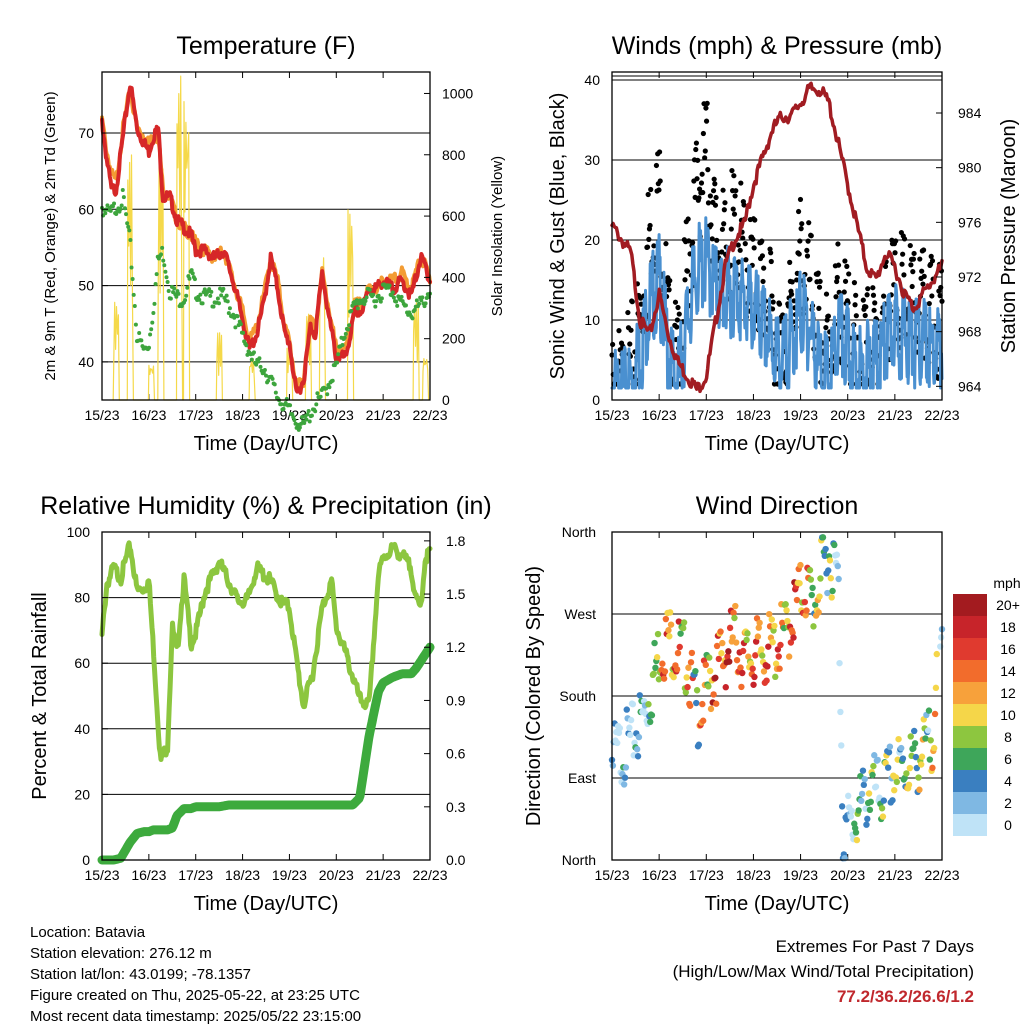  I want to click on dir-xtick-label: 18/23, so click(753, 875).